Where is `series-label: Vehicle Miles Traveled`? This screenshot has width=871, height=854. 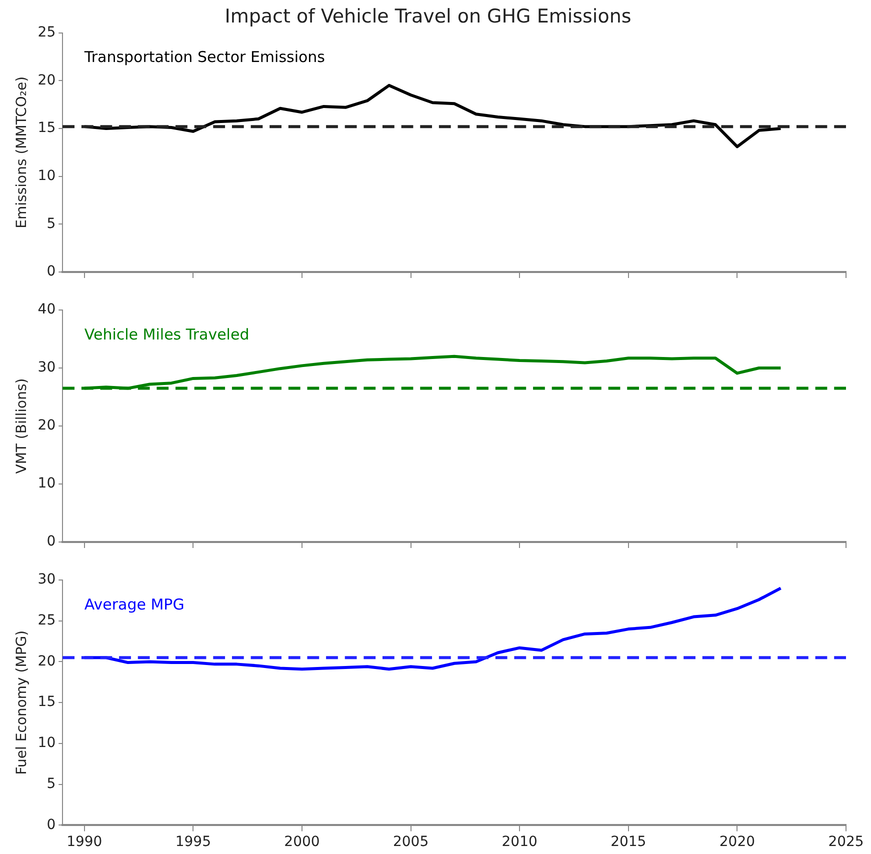
series-label: Vehicle Miles Traveled is located at coordinates (167, 334).